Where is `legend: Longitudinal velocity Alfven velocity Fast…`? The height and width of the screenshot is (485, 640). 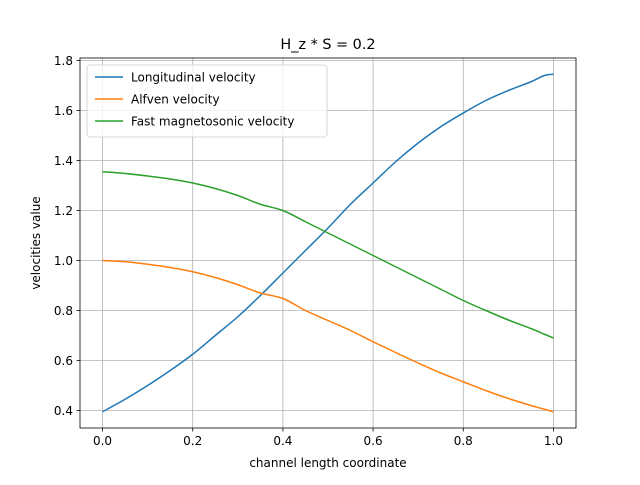 legend: Longitudinal velocity Alfven velocity Fast… is located at coordinates (207, 101).